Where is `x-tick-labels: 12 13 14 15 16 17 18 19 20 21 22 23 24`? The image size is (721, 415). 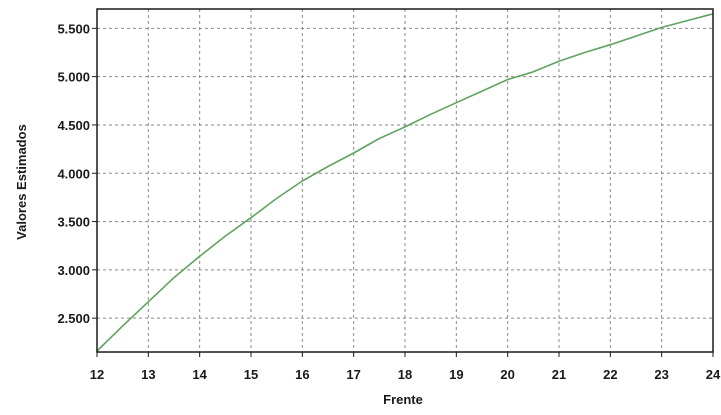 x-tick-labels: 12 13 14 15 16 17 18 19 20 21 22 23 24 is located at coordinates (405, 374).